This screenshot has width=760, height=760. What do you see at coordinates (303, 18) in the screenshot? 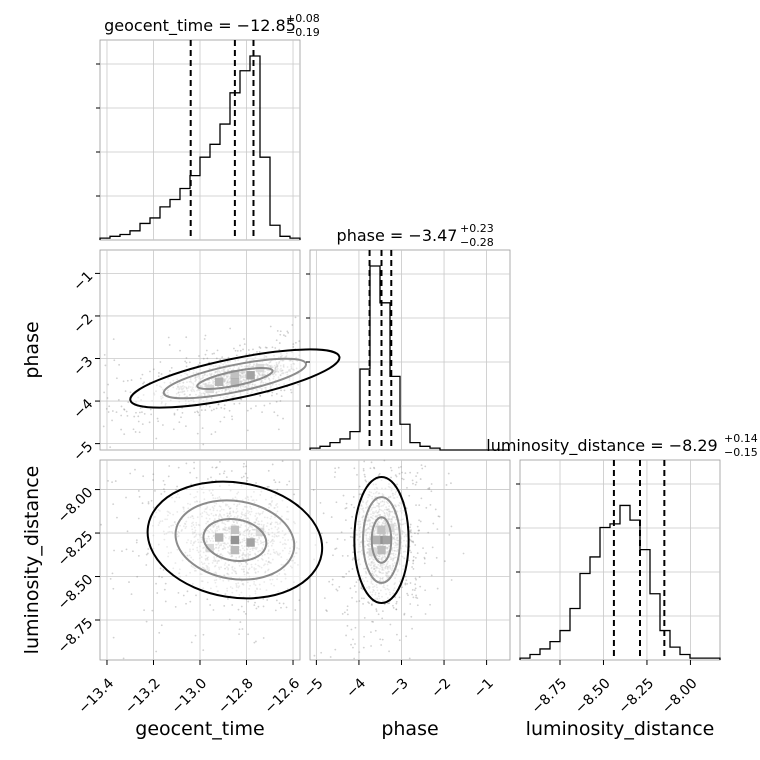
I see `title-geocent-time-sup: +0.08` at bounding box center [303, 18].